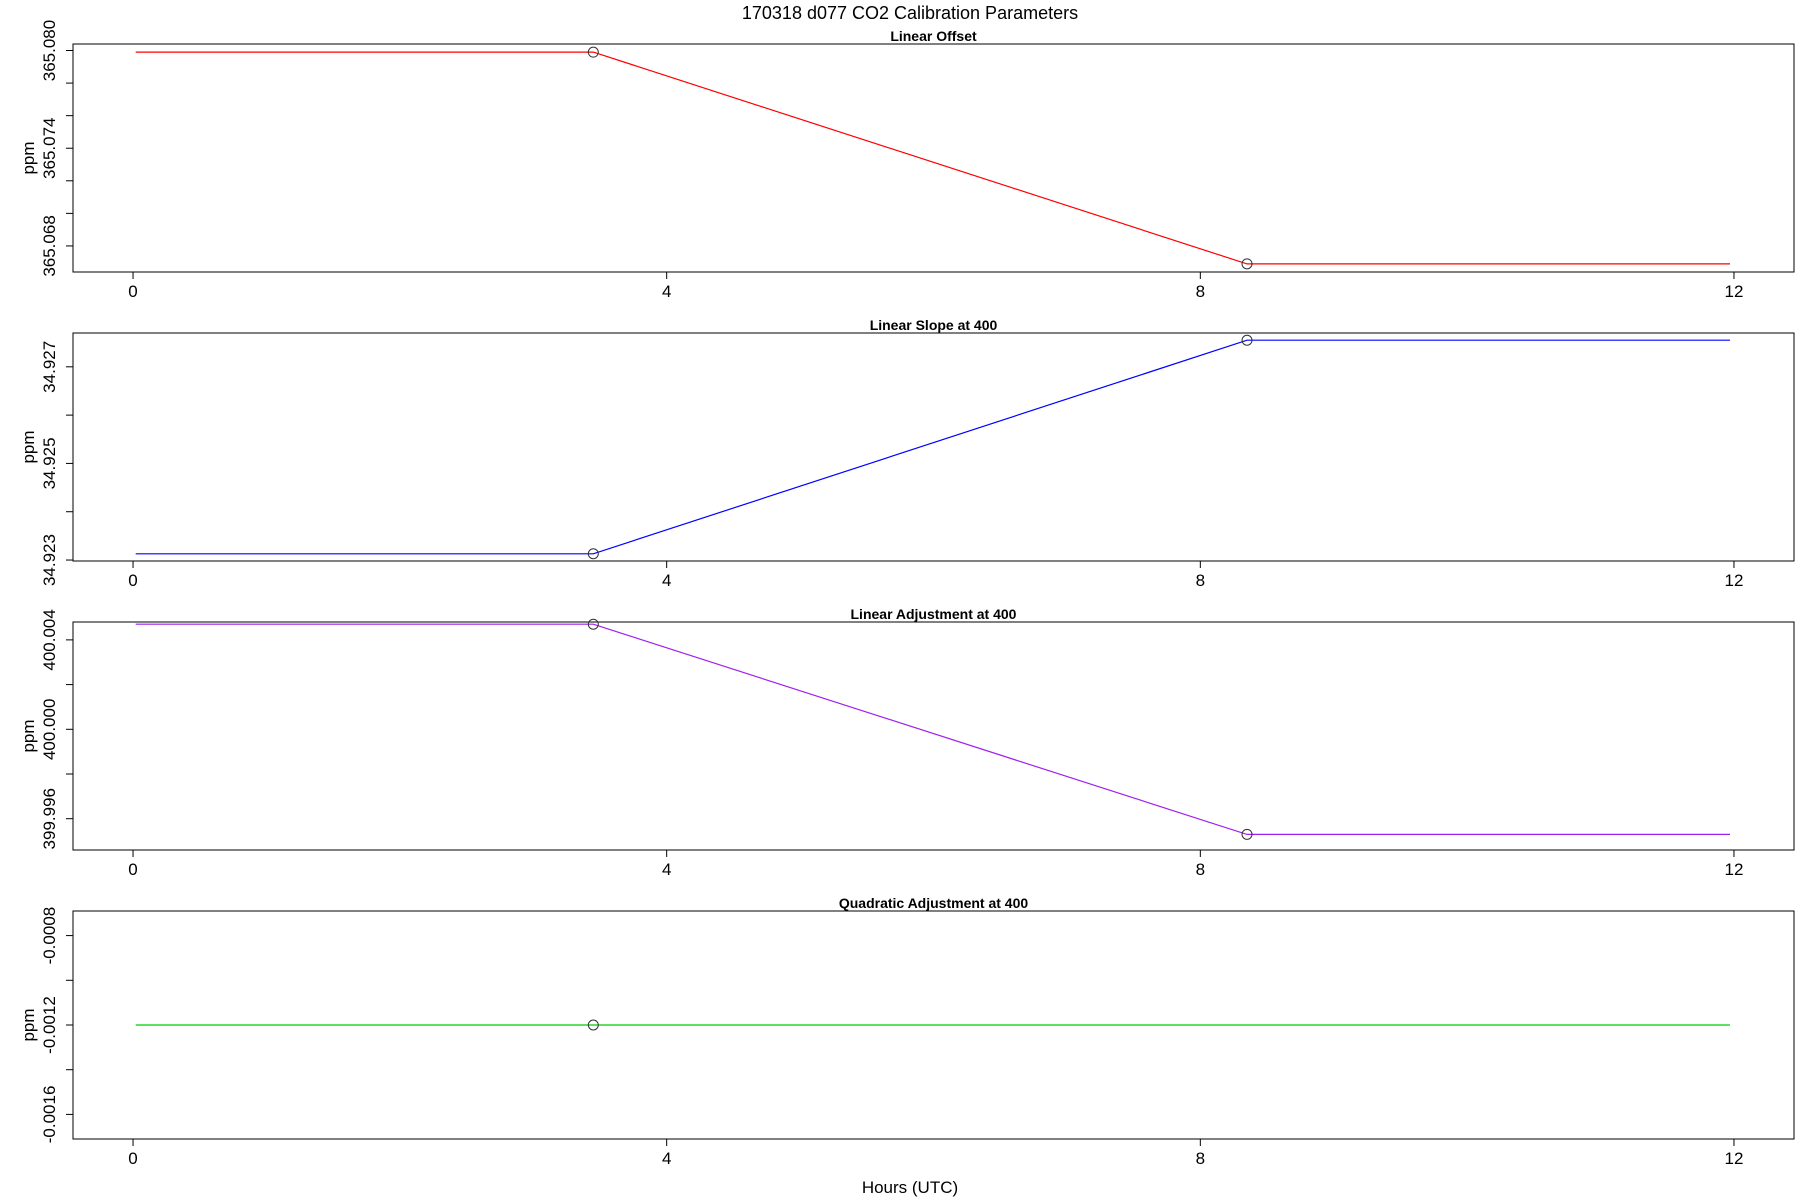 The height and width of the screenshot is (1200, 1800). Describe the element at coordinates (934, 903) in the screenshot. I see `panel-title: Quadratic Adjustment at 400` at that location.